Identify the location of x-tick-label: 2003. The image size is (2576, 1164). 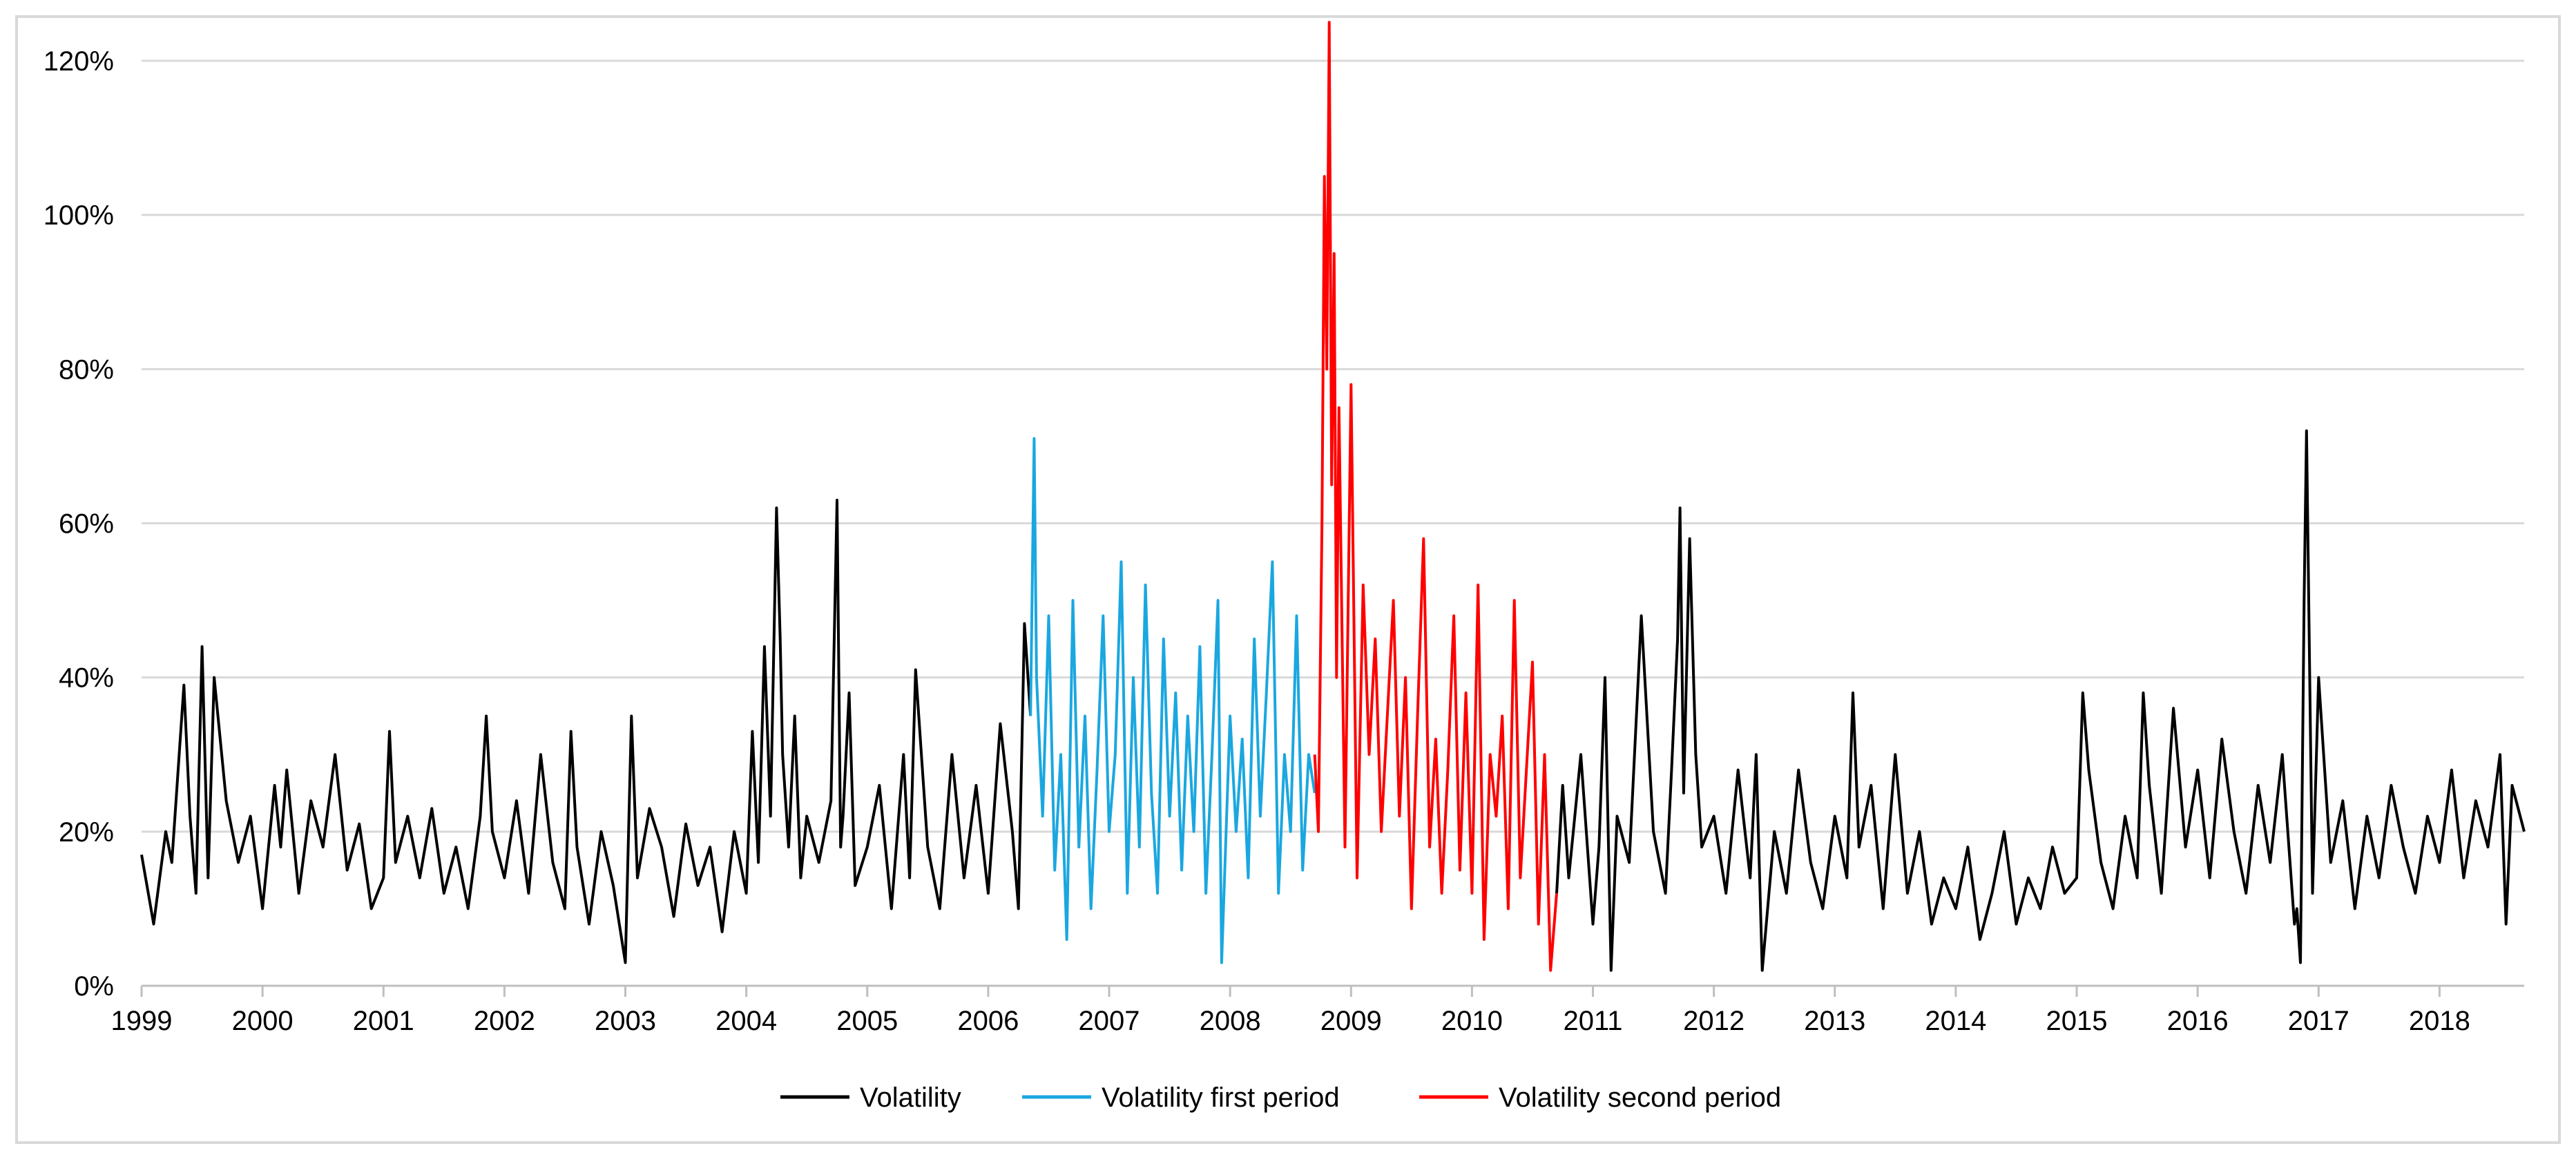
(625, 1021).